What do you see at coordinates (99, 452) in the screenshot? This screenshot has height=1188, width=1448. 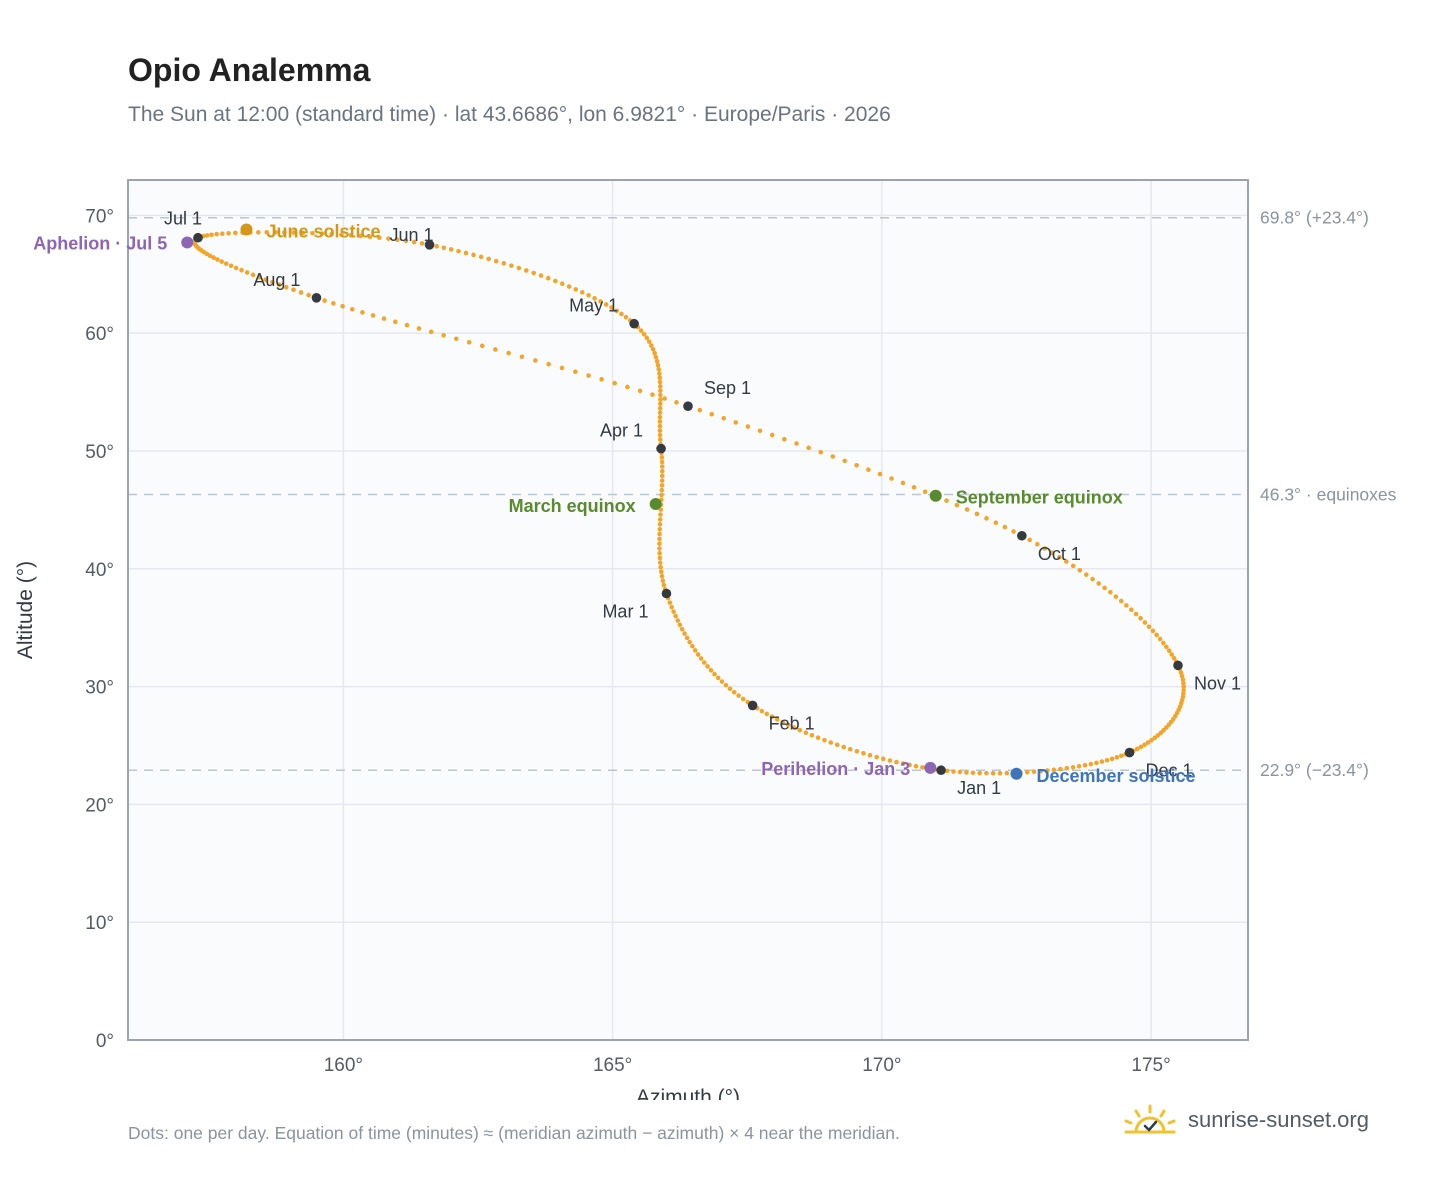 I see `y-tick-label: 50°` at bounding box center [99, 452].